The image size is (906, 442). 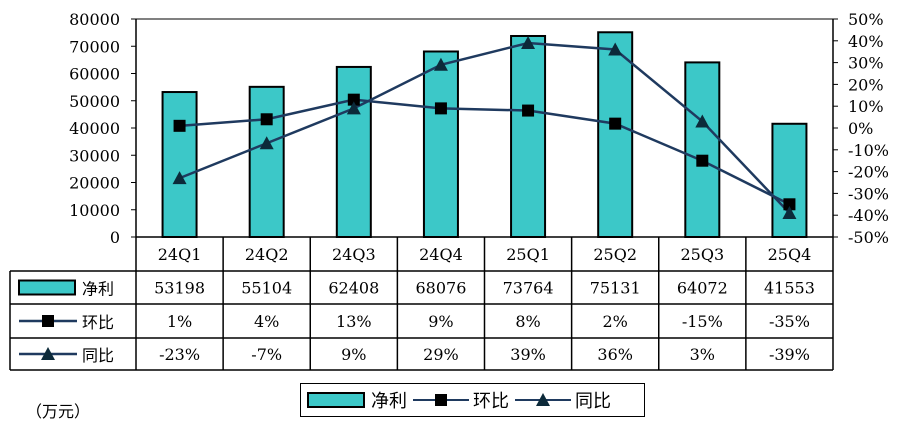 What do you see at coordinates (179, 321) in the screenshot?
I see `table-cell: 1%` at bounding box center [179, 321].